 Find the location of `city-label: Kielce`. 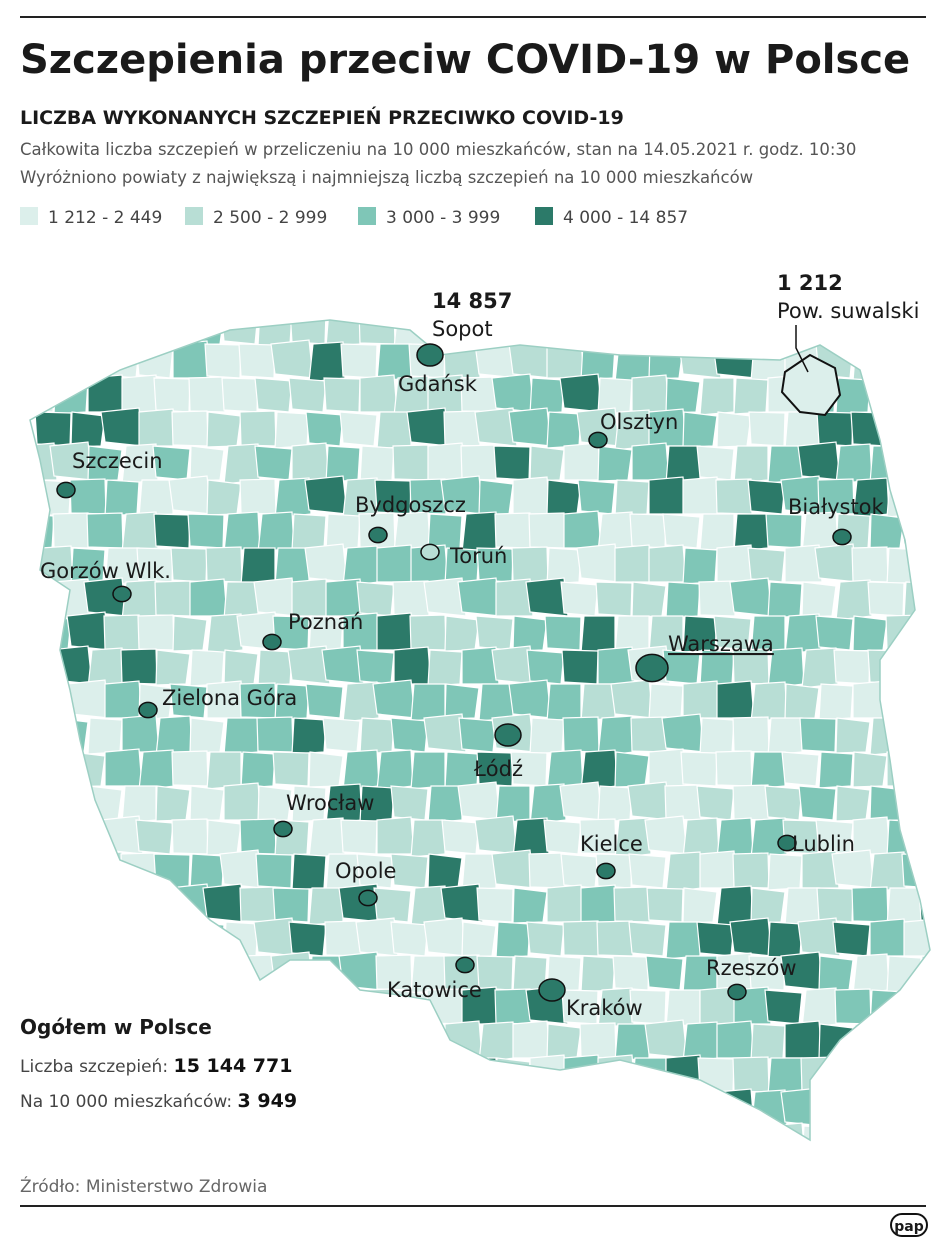

city-label: Kielce is located at coordinates (611, 844).